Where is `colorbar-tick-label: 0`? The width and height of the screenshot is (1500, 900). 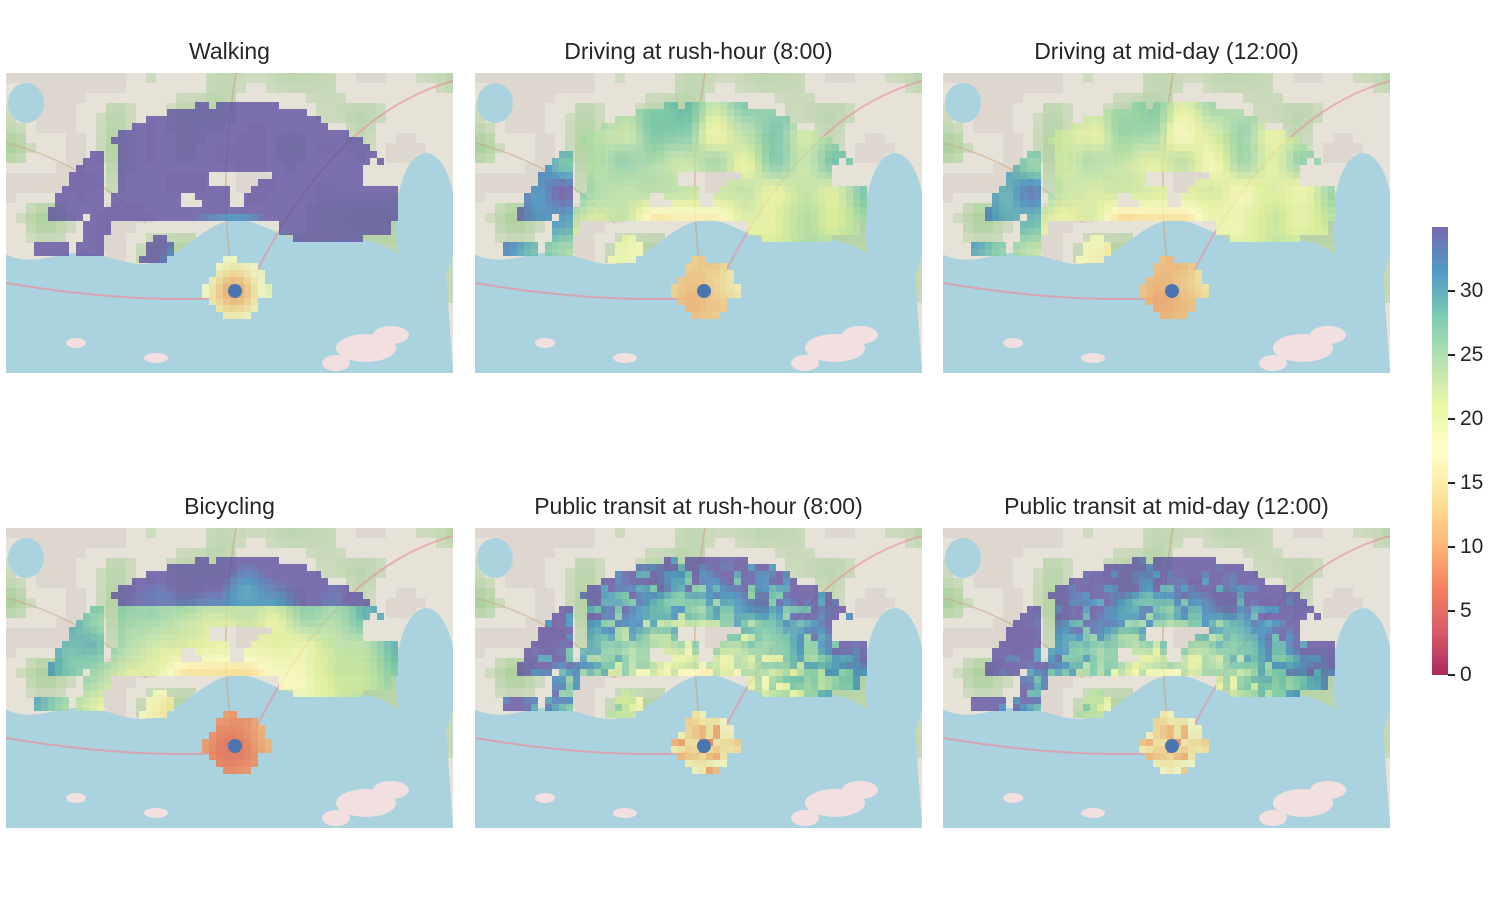
colorbar-tick-label: 0 is located at coordinates (1466, 674).